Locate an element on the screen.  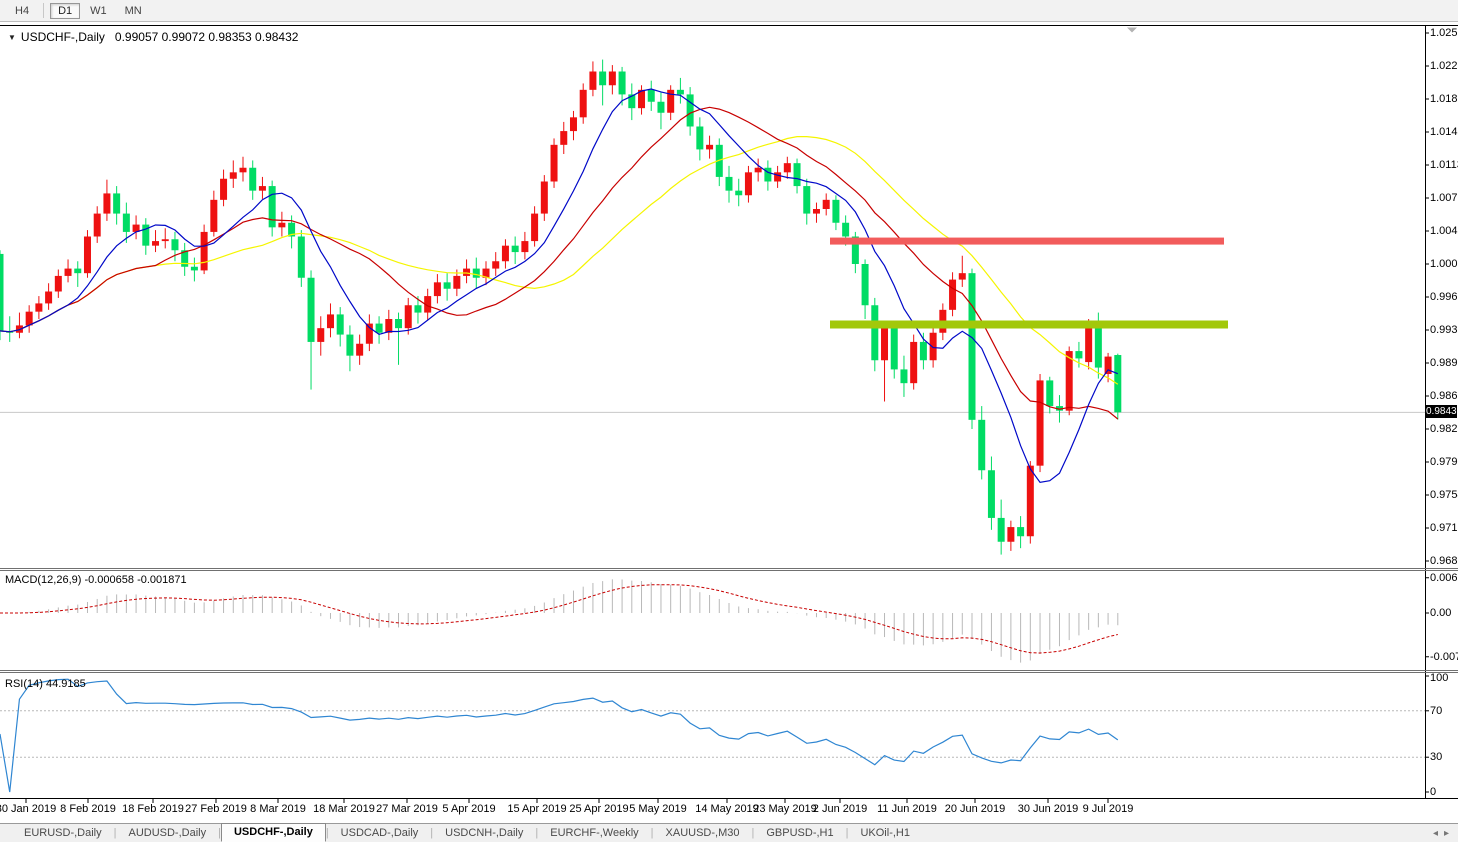
chart-ohlc-values: 0.99057 0.99072 0.98353 0.98432 is located at coordinates (206, 37).